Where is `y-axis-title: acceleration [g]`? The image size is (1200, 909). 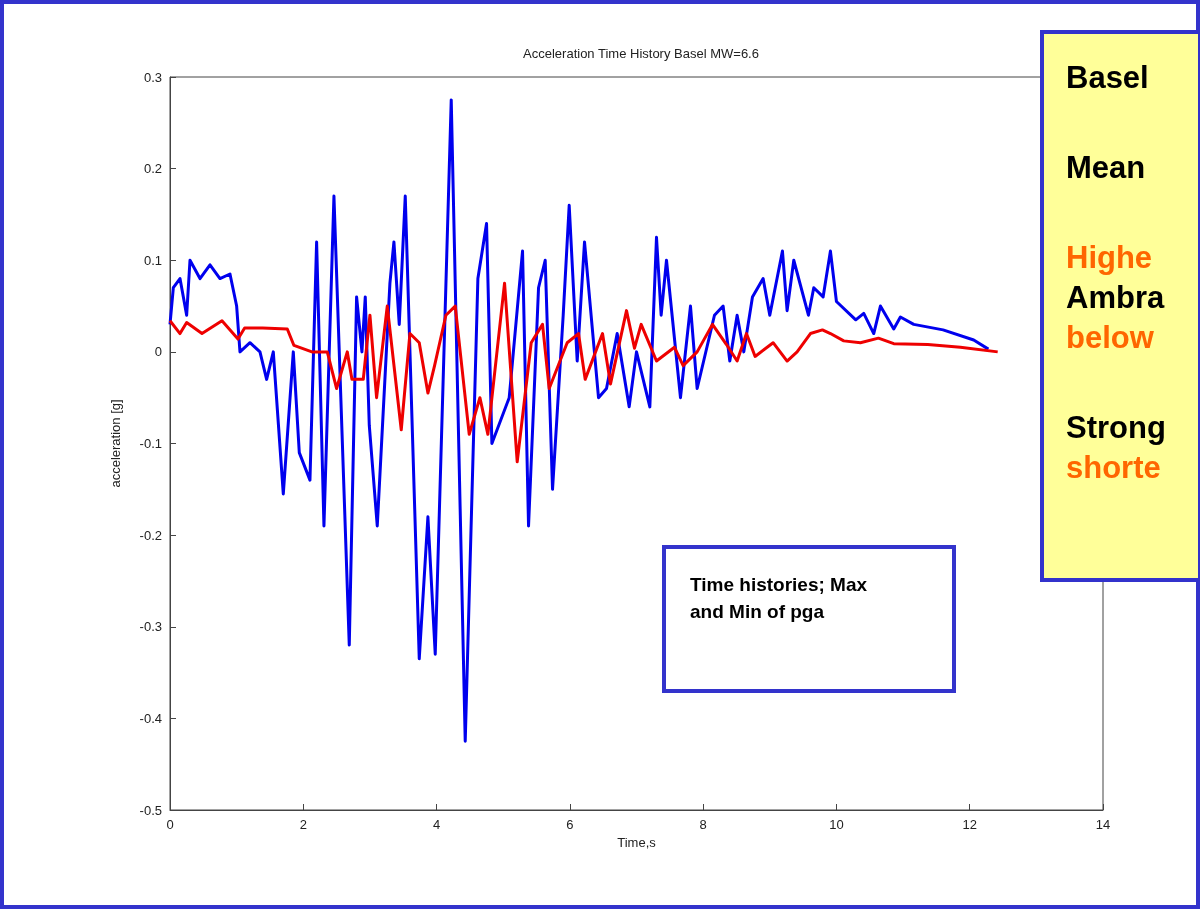 y-axis-title: acceleration [g] is located at coordinates (115, 443).